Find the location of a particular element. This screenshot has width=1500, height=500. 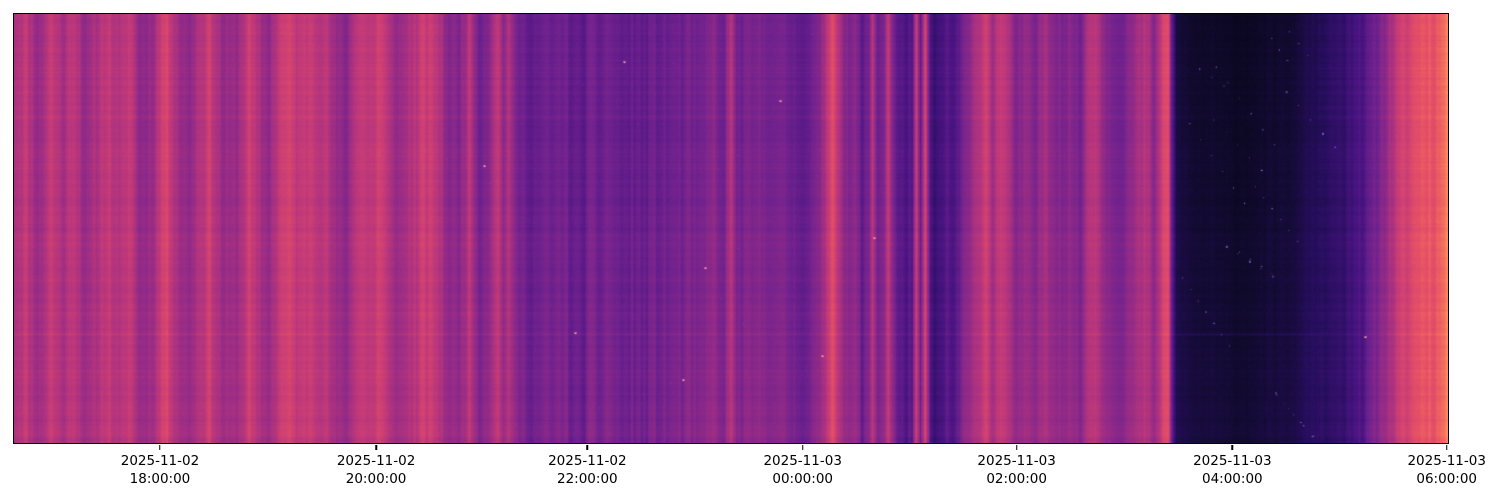

x-tick-label-time: 06:00:00 is located at coordinates (1447, 479).